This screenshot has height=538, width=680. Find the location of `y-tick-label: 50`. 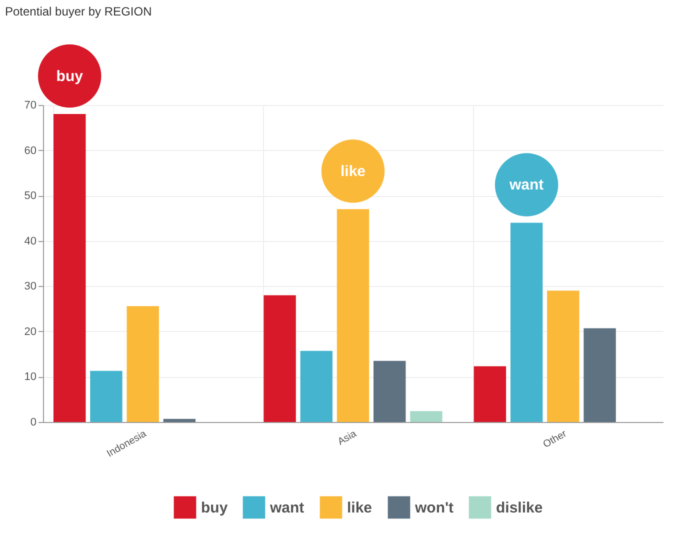

y-tick-label: 50 is located at coordinates (30, 196).